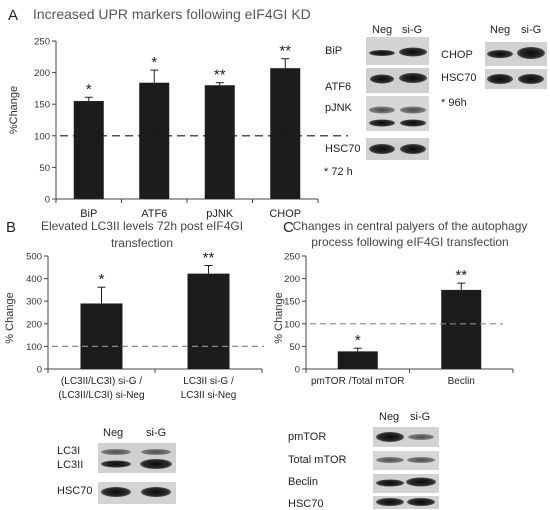 The width and height of the screenshot is (550, 510). I want to click on panel-a-y-axis-label: %Change, so click(14, 110).